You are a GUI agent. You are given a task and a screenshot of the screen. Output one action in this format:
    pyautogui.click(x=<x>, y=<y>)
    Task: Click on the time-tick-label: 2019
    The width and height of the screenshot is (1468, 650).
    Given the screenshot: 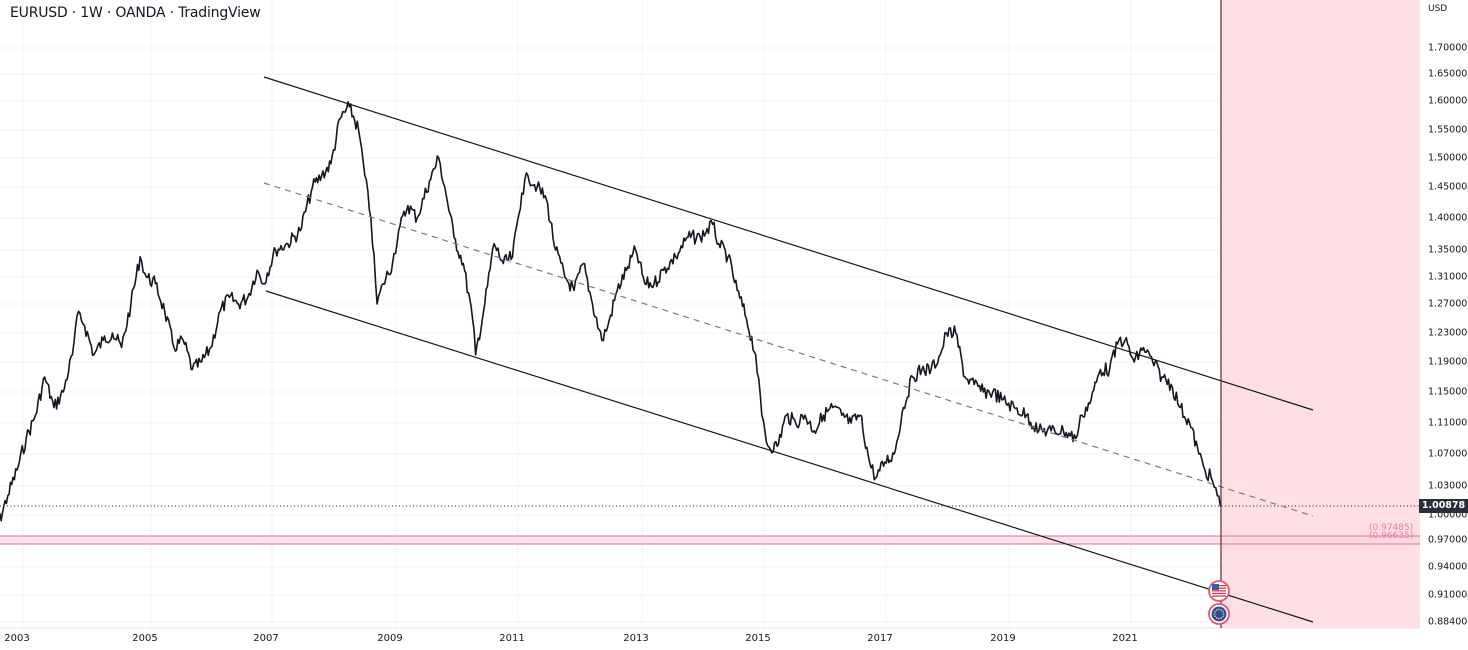 What is the action you would take?
    pyautogui.click(x=1003, y=638)
    